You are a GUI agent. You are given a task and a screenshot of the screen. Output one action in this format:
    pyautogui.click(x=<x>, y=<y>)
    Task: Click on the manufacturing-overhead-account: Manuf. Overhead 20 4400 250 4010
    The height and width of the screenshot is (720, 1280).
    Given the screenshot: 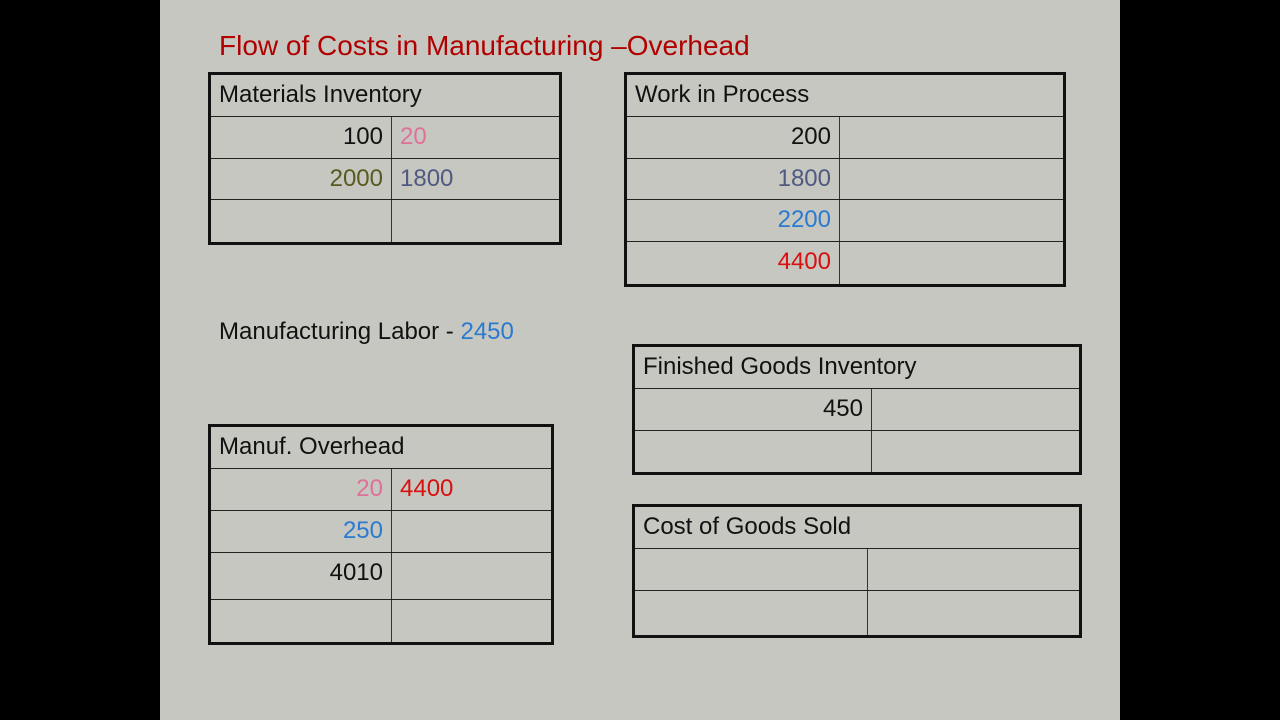 What is the action you would take?
    pyautogui.click(x=381, y=534)
    